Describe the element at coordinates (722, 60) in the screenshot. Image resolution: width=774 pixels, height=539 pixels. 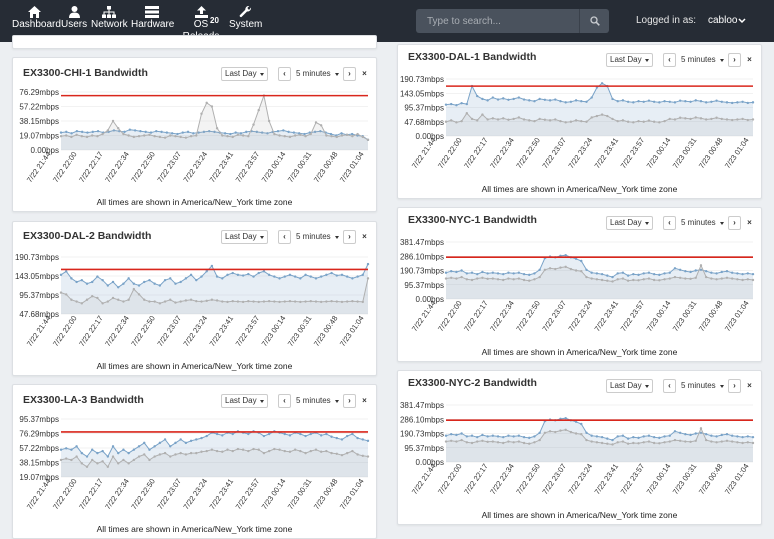
I see `caret-down-icon` at that location.